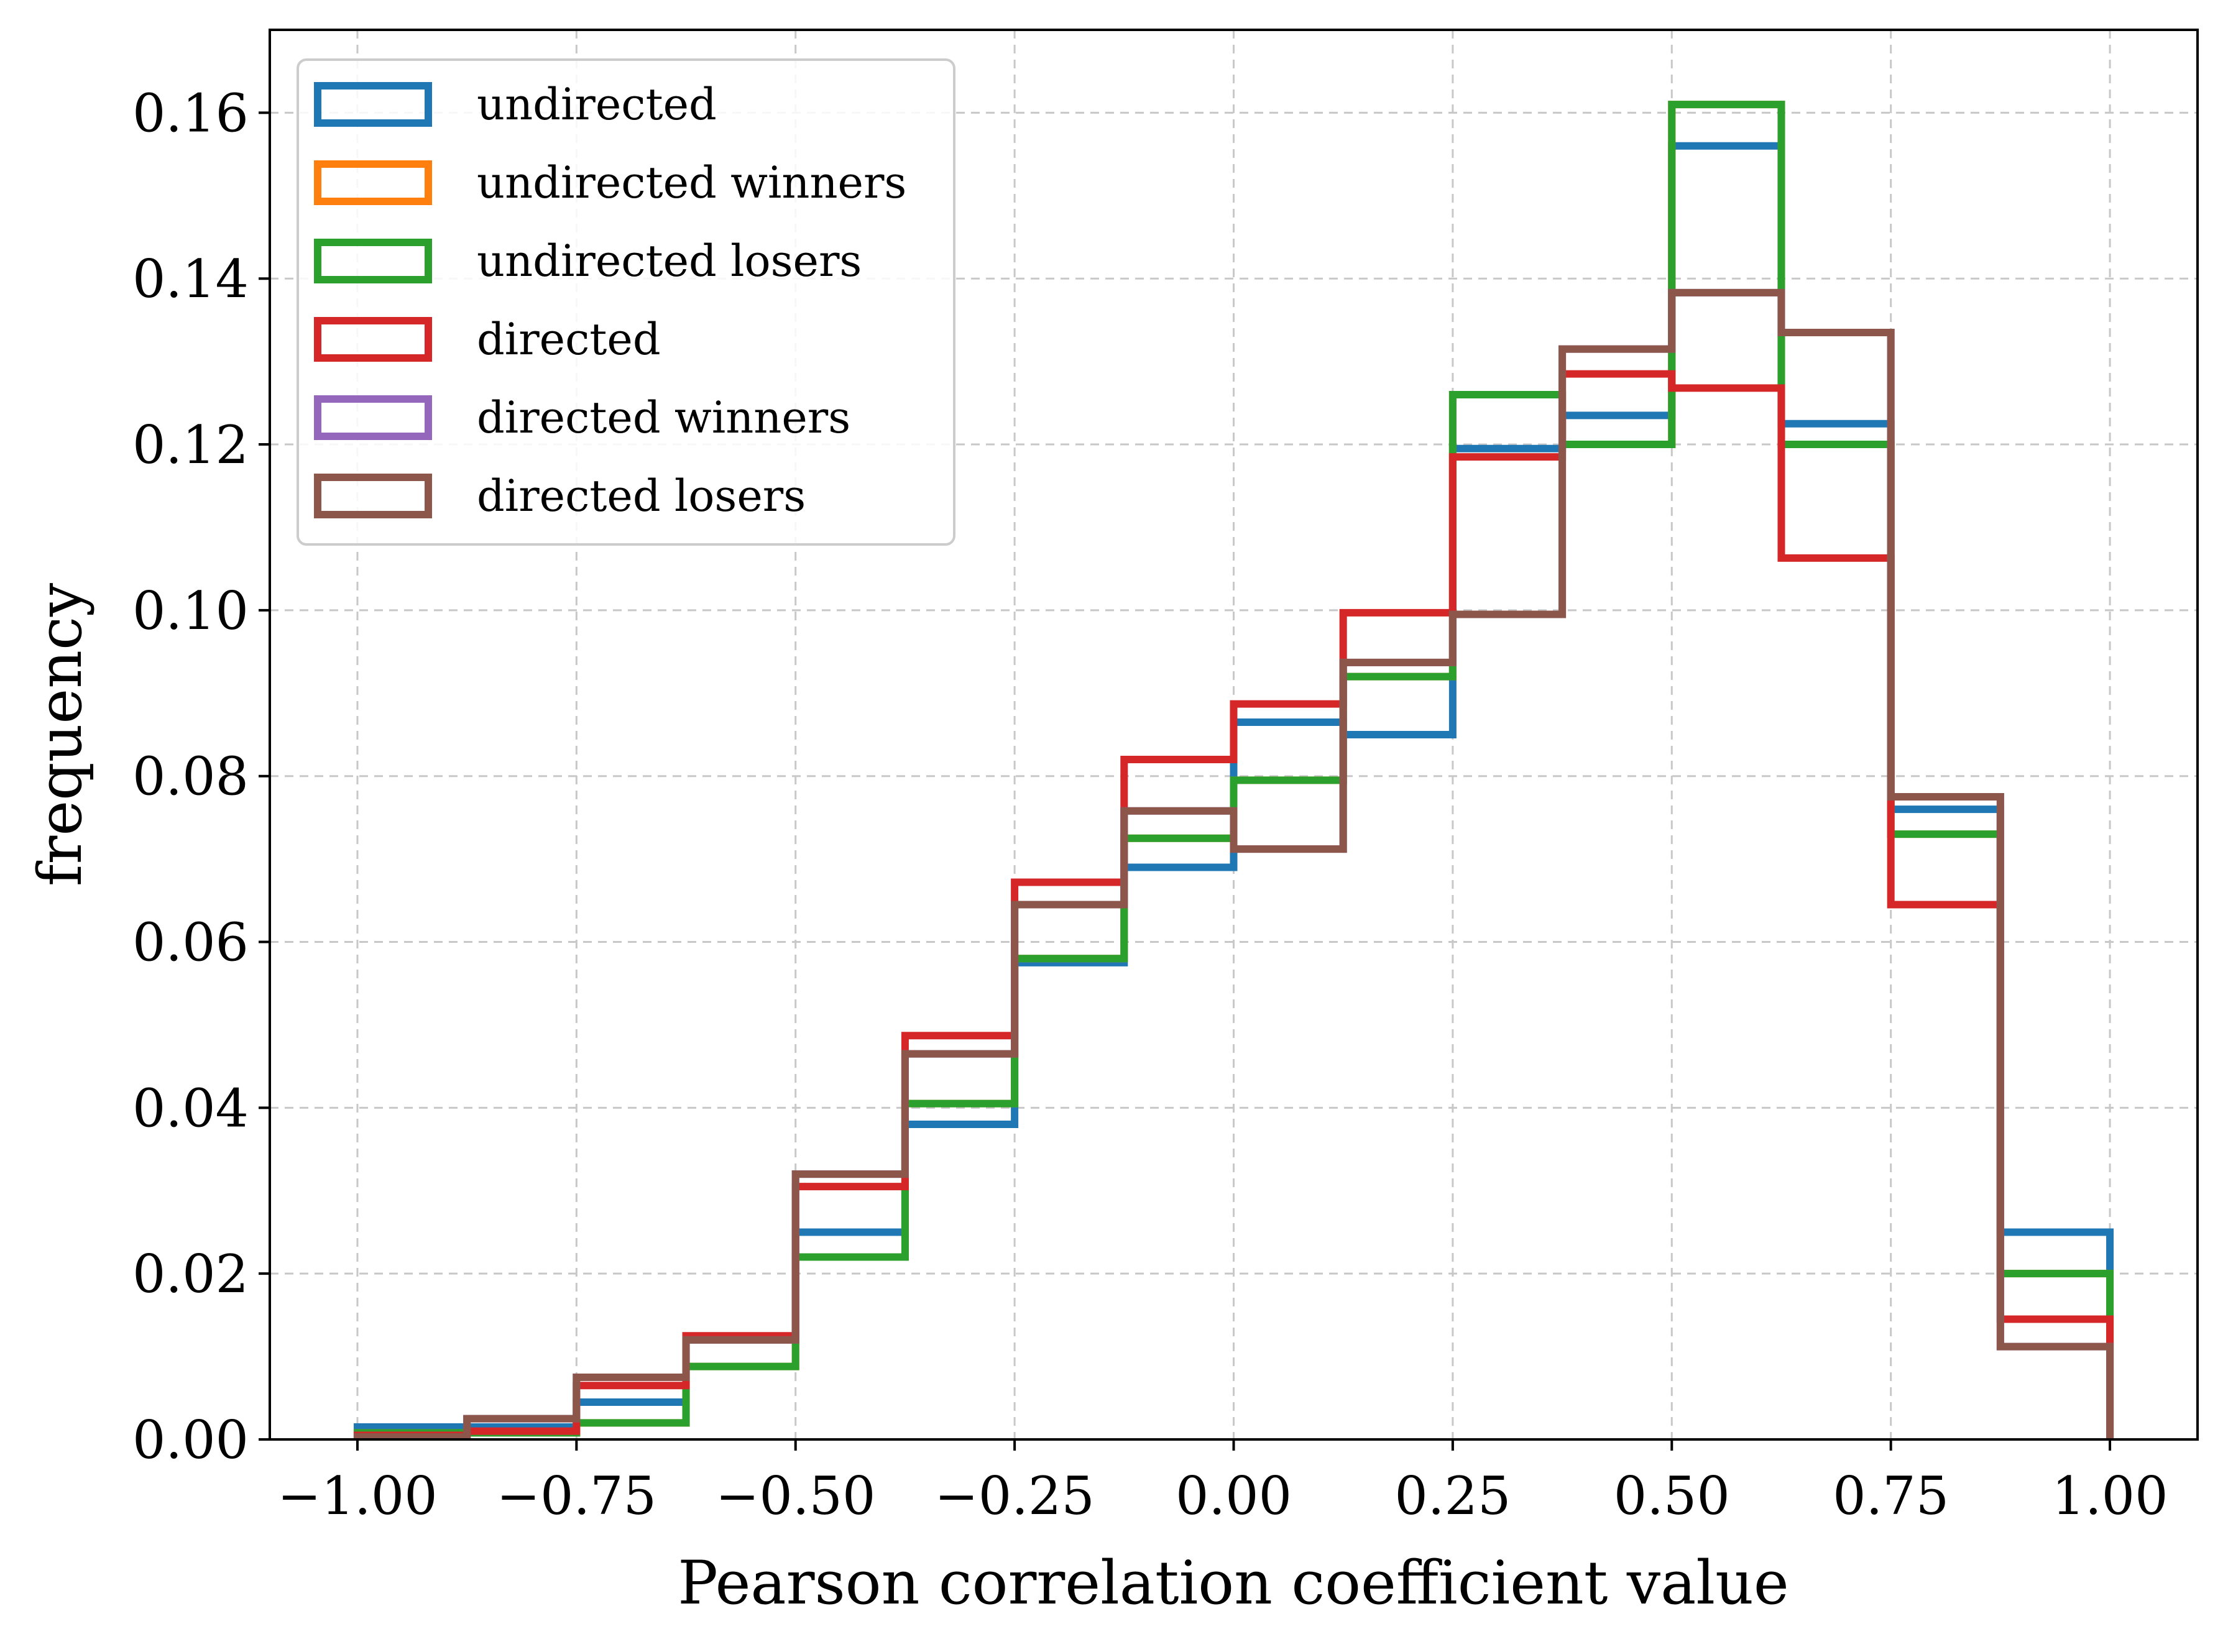 This screenshot has width=2228, height=1652. What do you see at coordinates (597, 104) in the screenshot?
I see `legend-label-undirected: undirected` at bounding box center [597, 104].